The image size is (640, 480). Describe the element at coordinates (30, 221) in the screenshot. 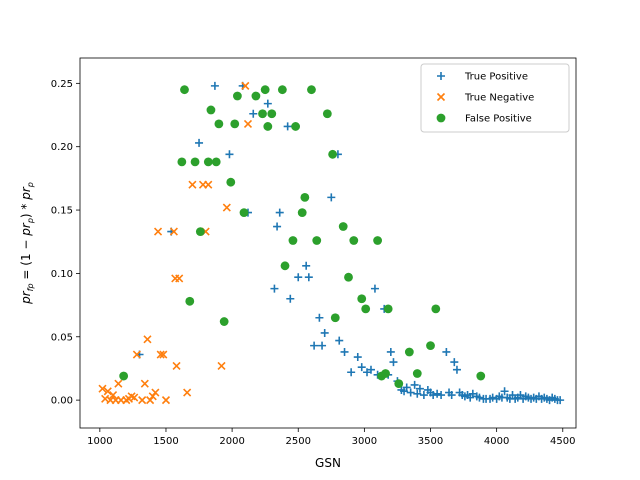

I see `y-label-pr1-sub: p` at that location.